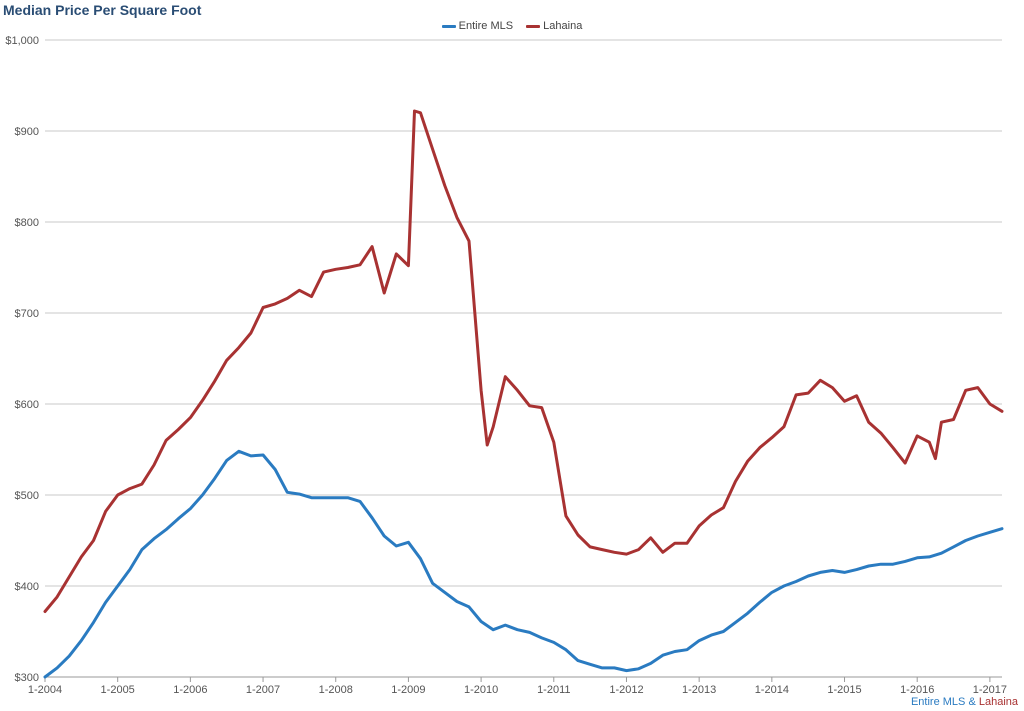 This screenshot has width=1024, height=711. Describe the element at coordinates (626, 690) in the screenshot. I see `x-tick-label: 1-2012` at that location.